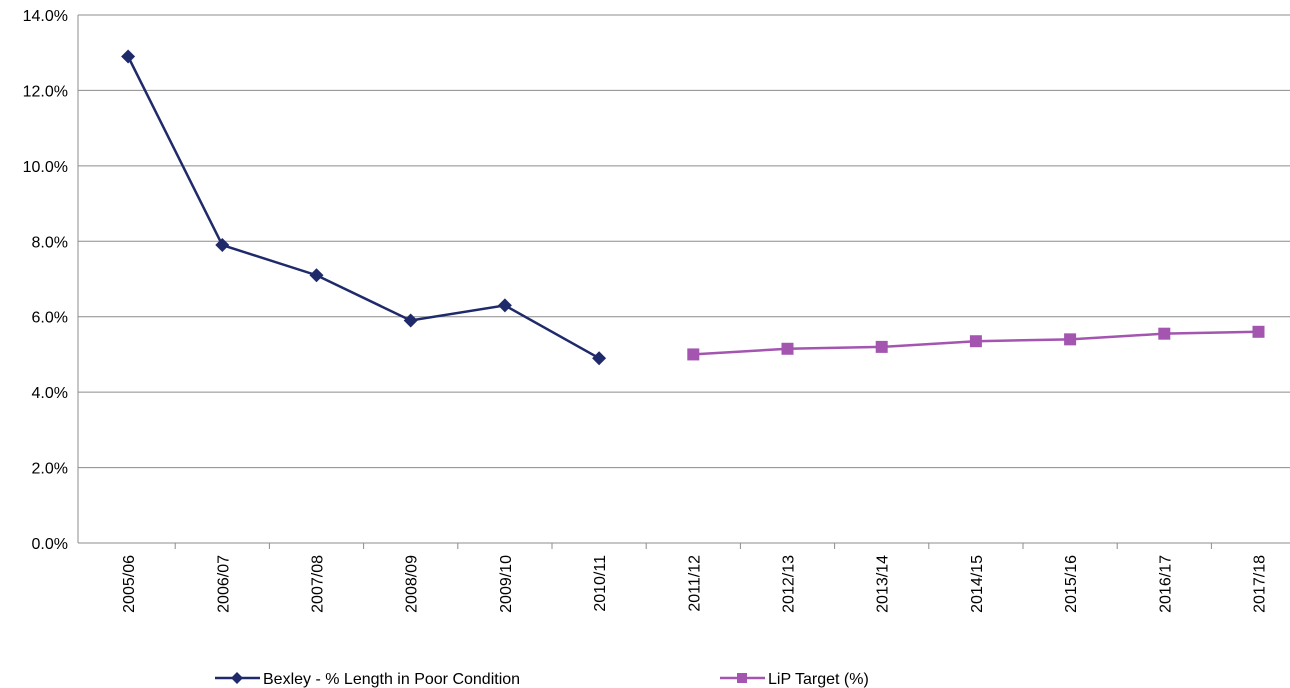  I want to click on x-tick-label: 2016/17, so click(1165, 584).